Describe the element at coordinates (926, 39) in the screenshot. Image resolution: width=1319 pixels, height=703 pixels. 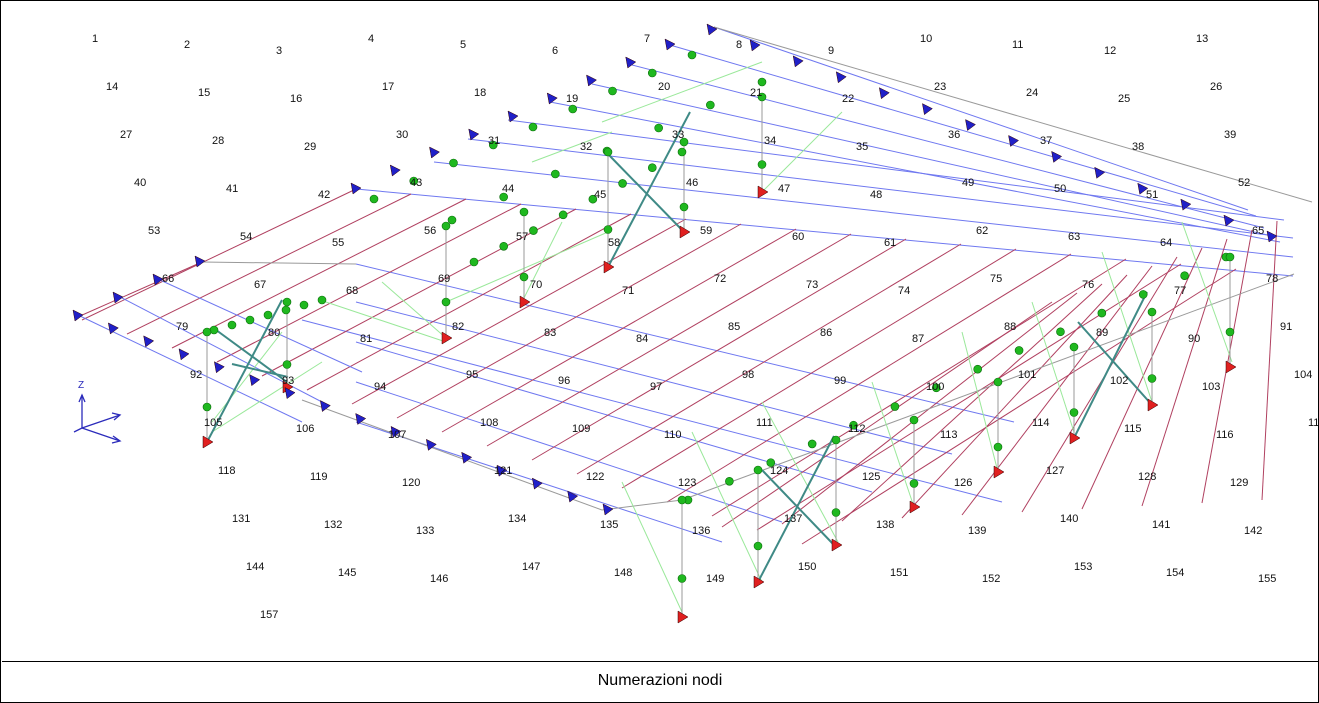
I see `node-number-label: 10` at that location.